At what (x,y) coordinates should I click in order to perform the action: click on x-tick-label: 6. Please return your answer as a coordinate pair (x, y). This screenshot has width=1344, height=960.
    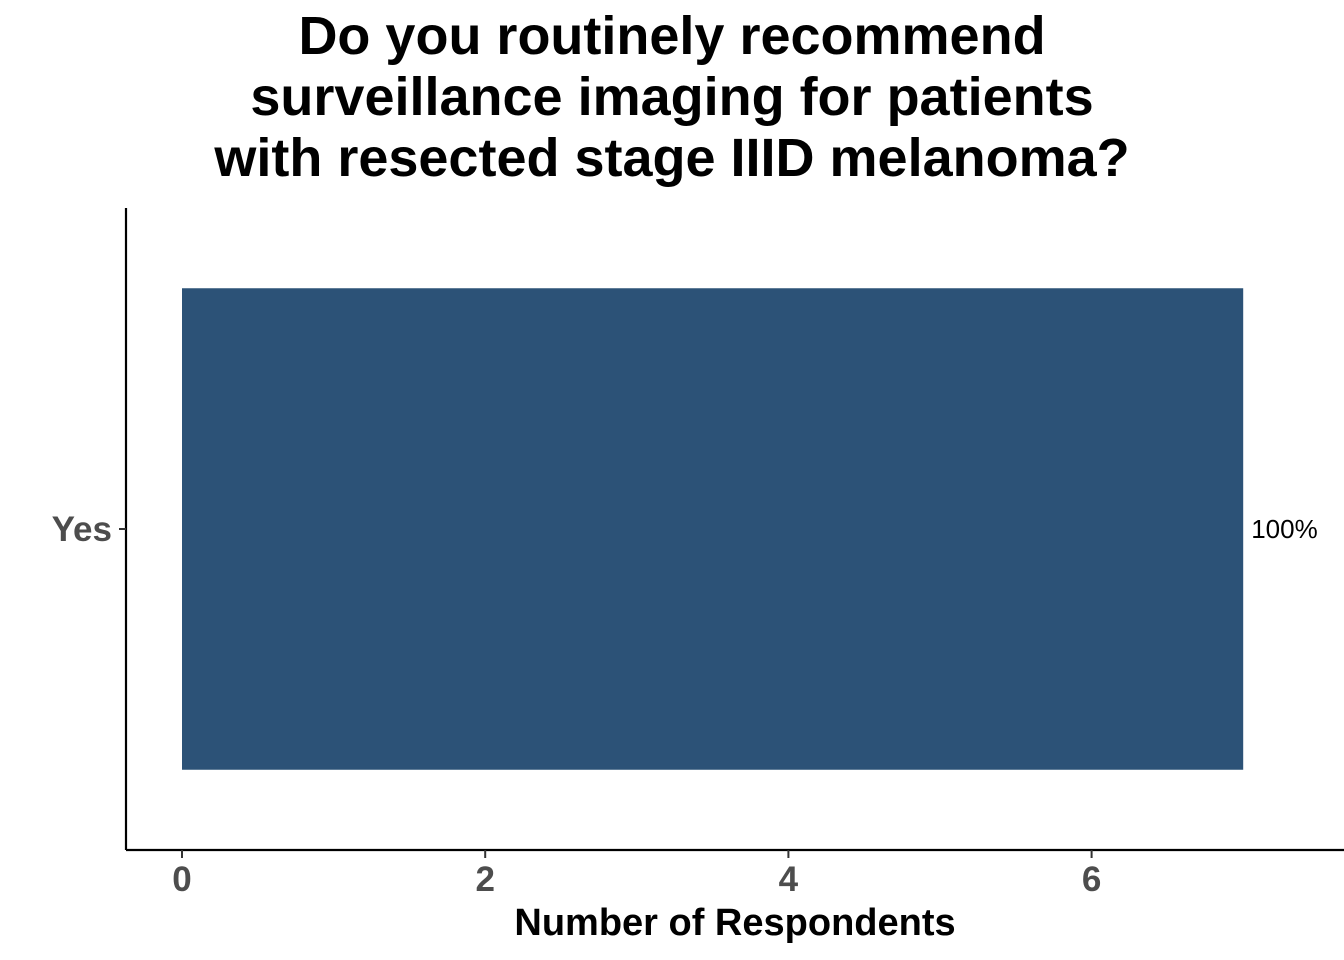
    Looking at the image, I should click on (1091, 879).